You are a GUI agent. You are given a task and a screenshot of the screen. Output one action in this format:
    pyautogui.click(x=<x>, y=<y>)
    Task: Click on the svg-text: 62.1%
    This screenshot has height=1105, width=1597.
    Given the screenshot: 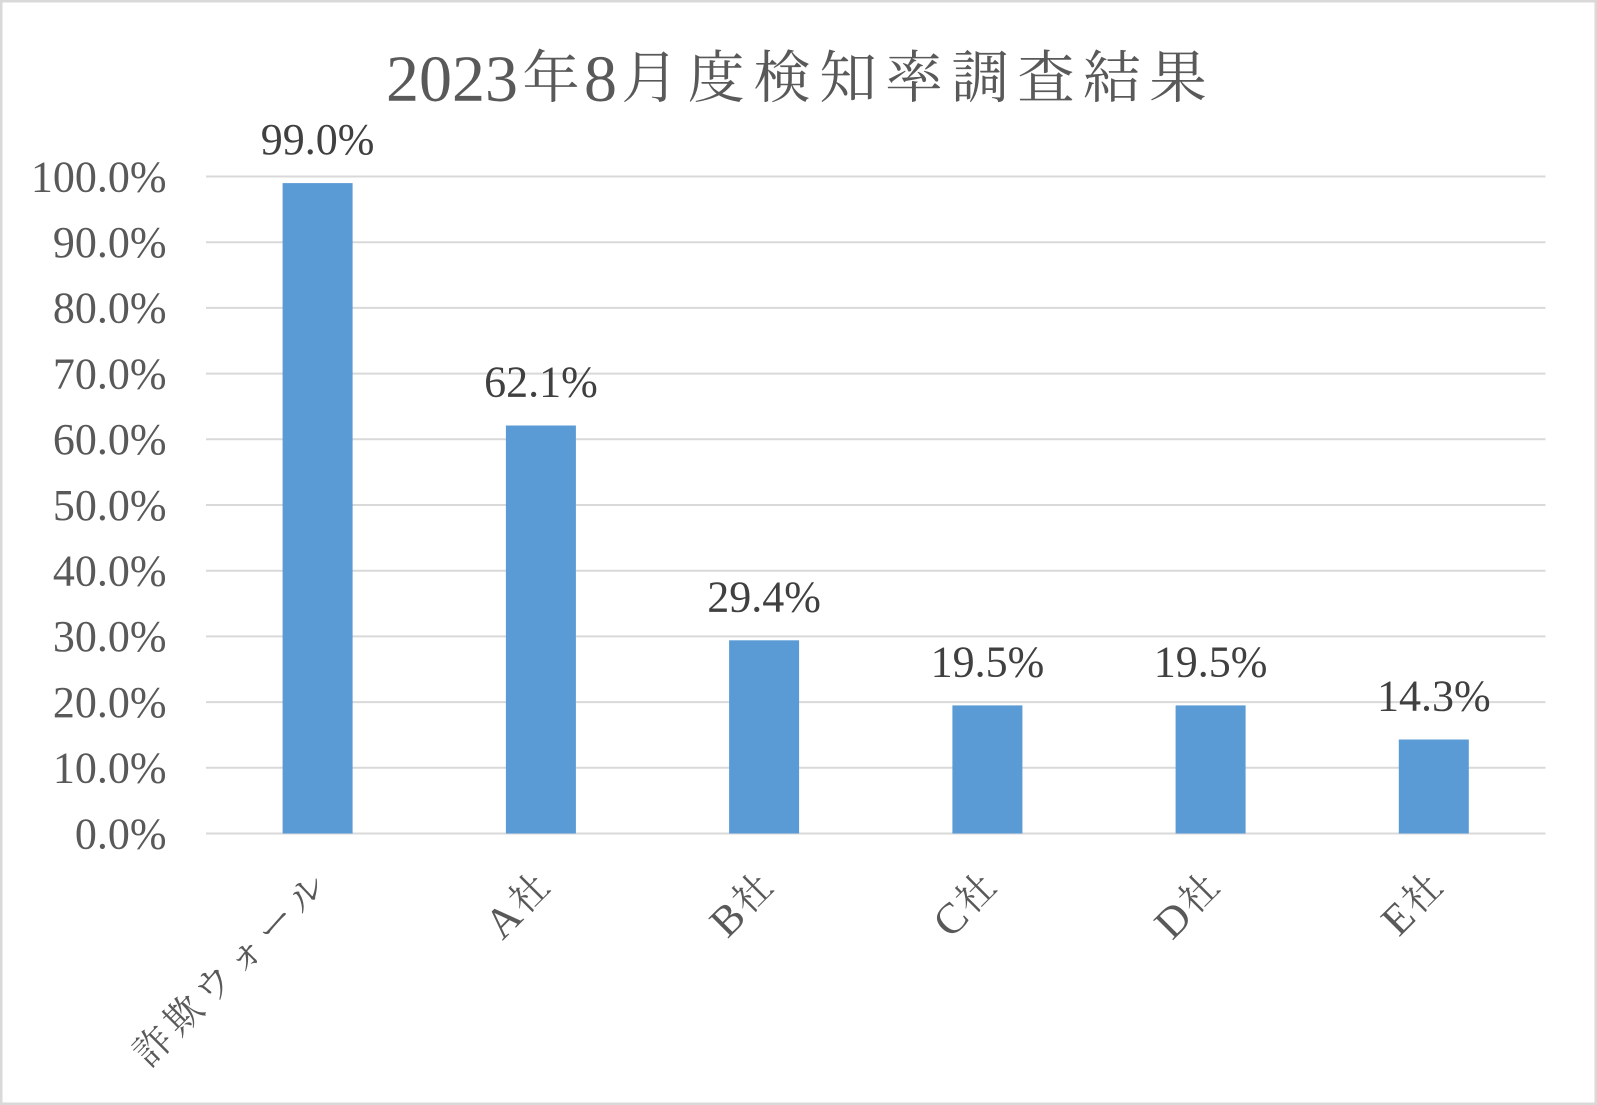 What is the action you would take?
    pyautogui.click(x=541, y=382)
    